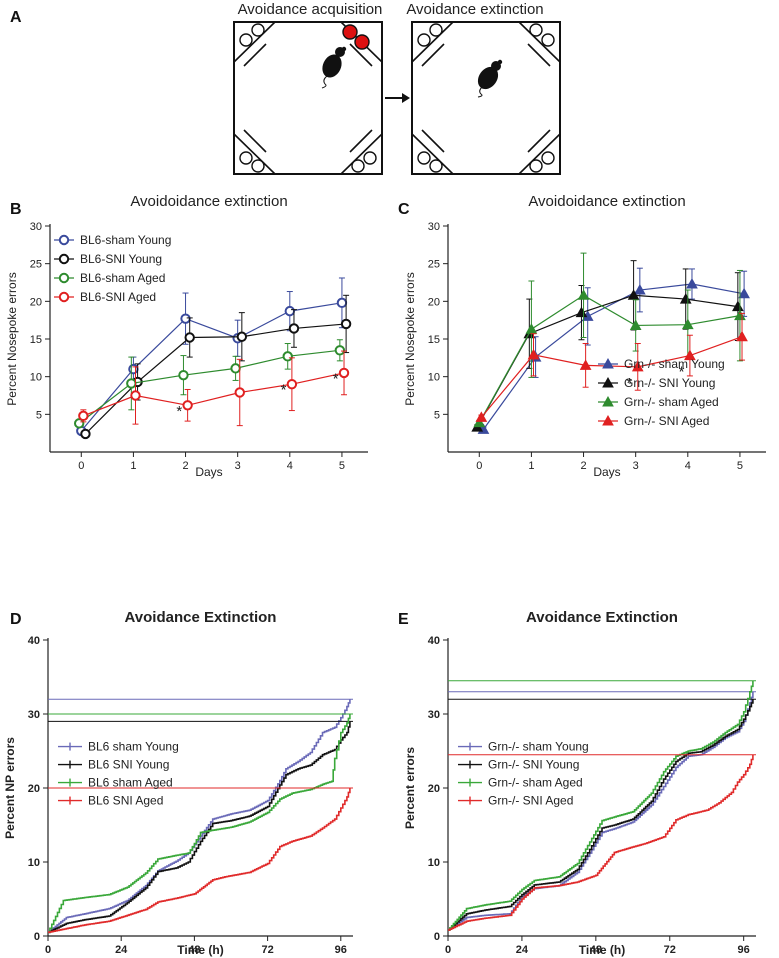 The height and width of the screenshot is (958, 779). I want to click on chart-e-x-label: Time (h), so click(602, 950).